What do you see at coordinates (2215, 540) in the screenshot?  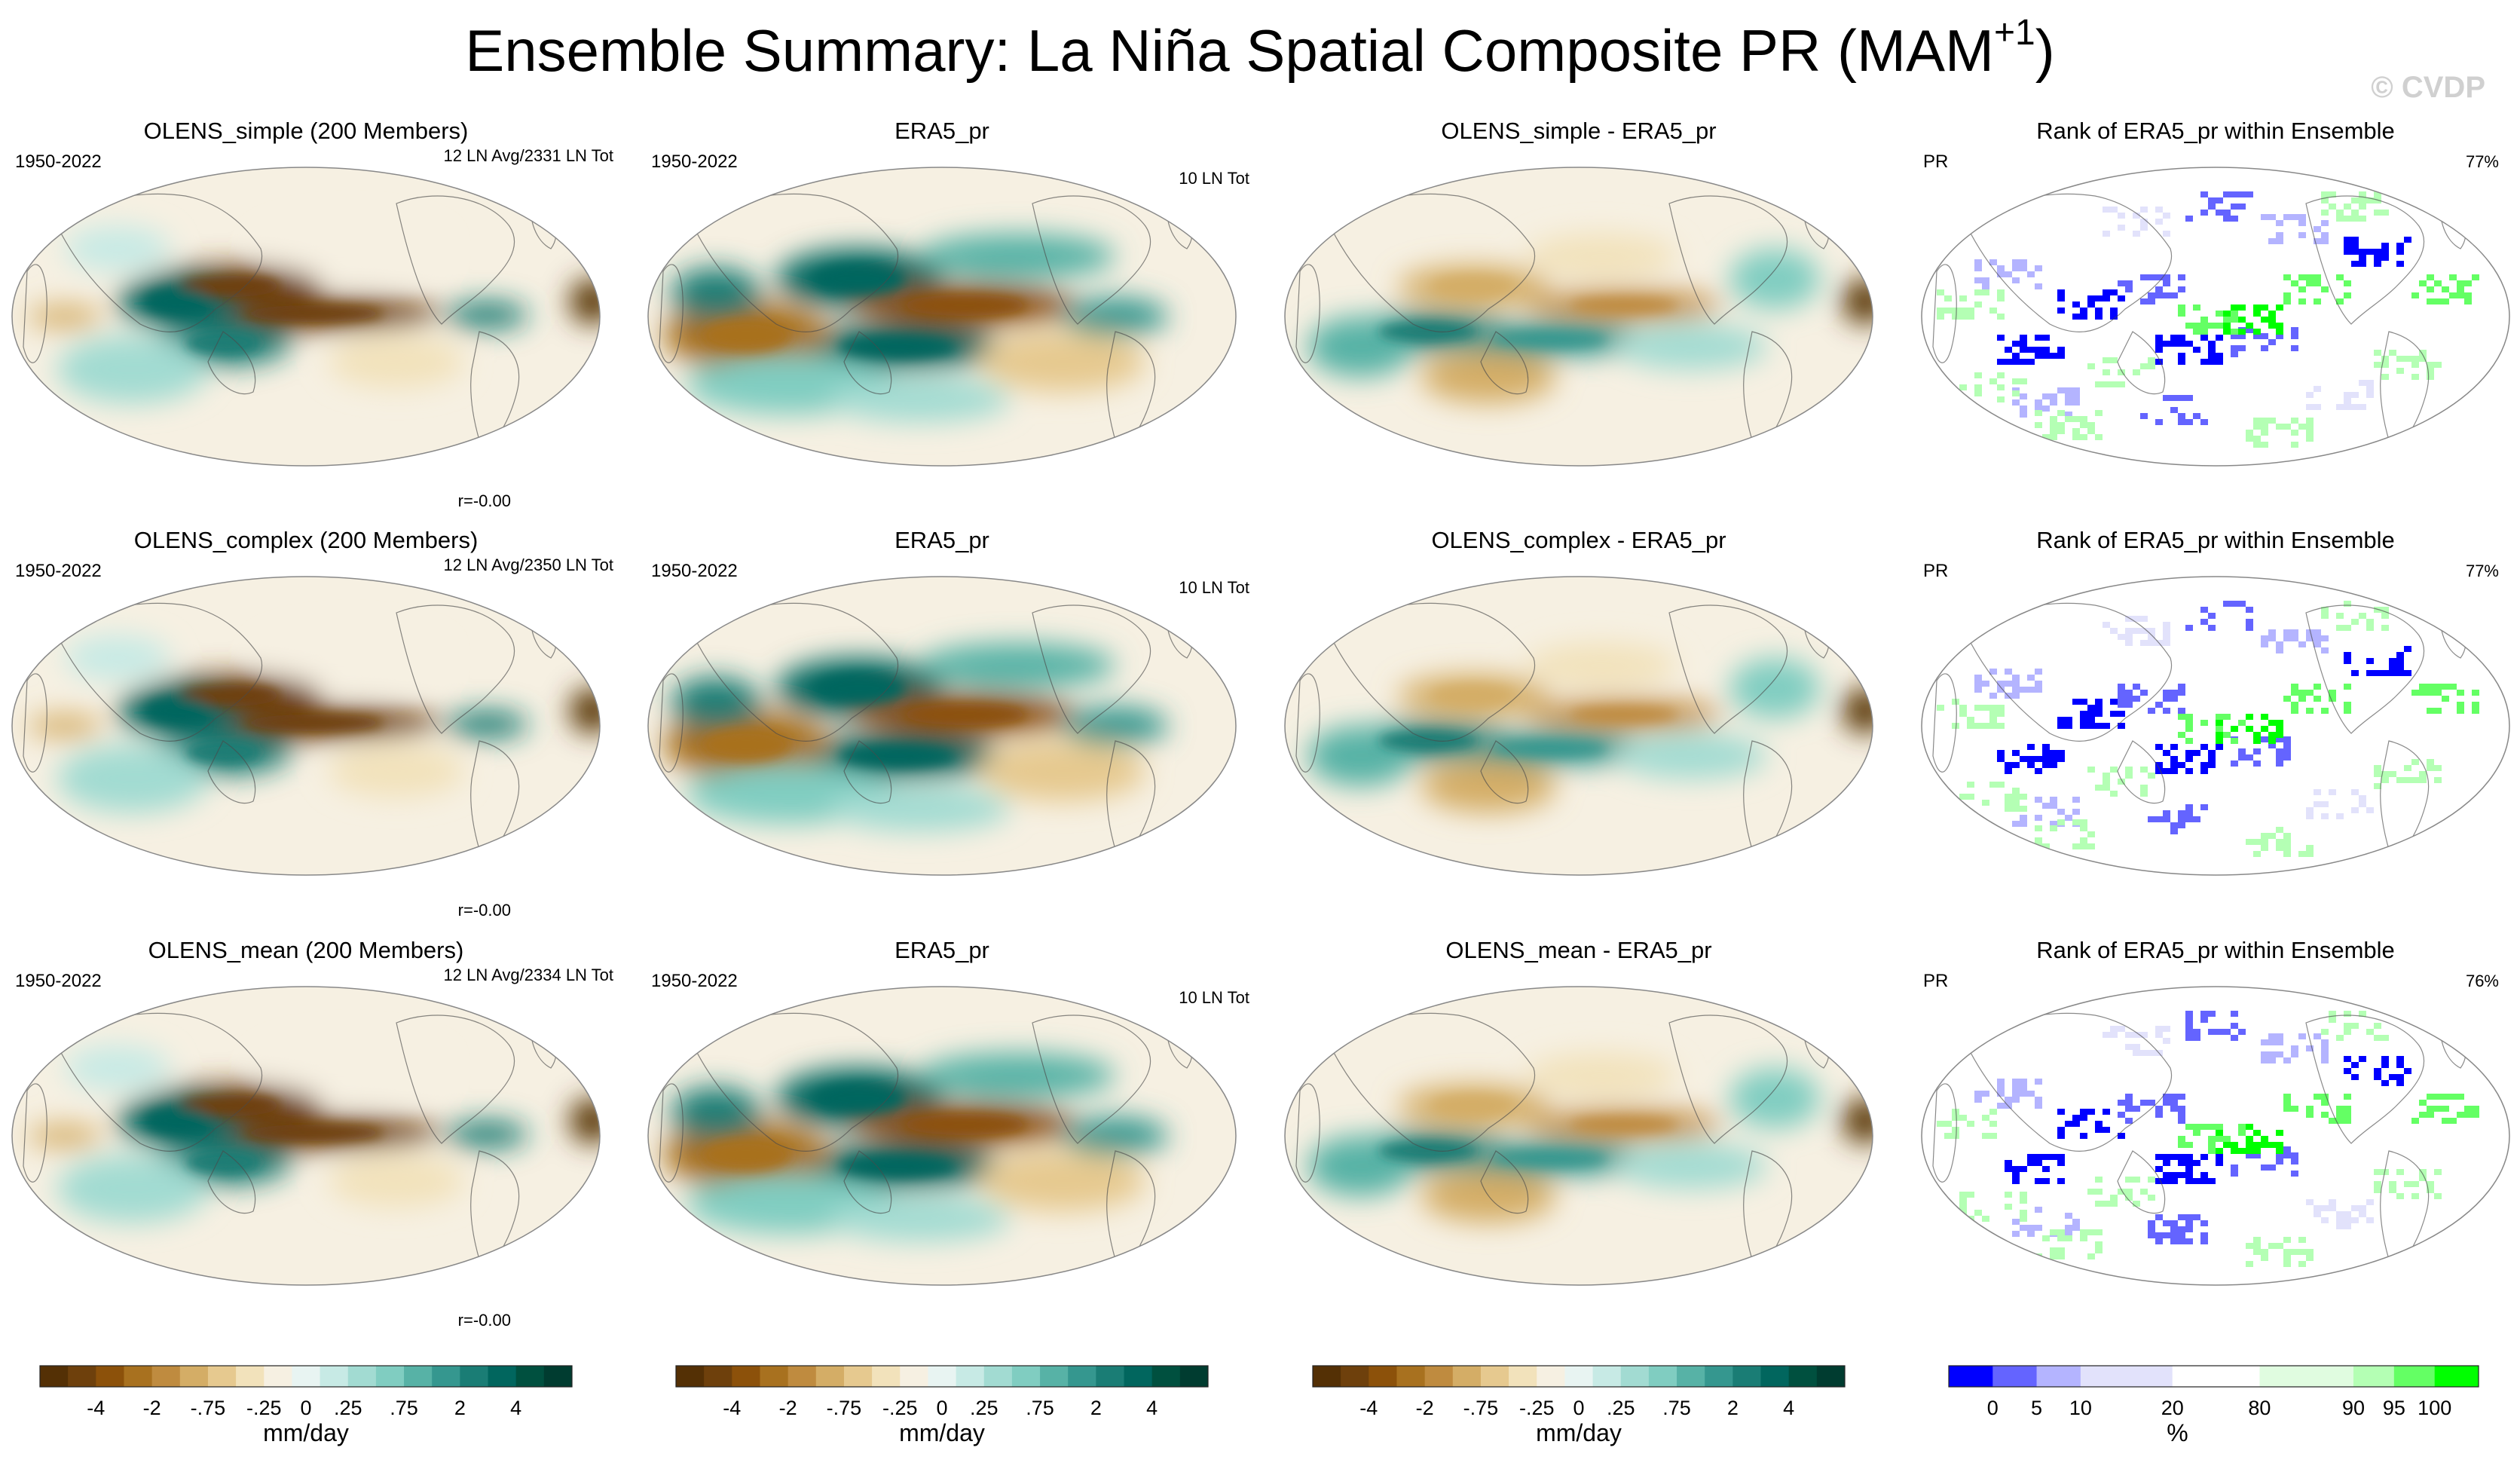 I see `rank-title: Rank of ERA5_pr within Ensemble` at bounding box center [2215, 540].